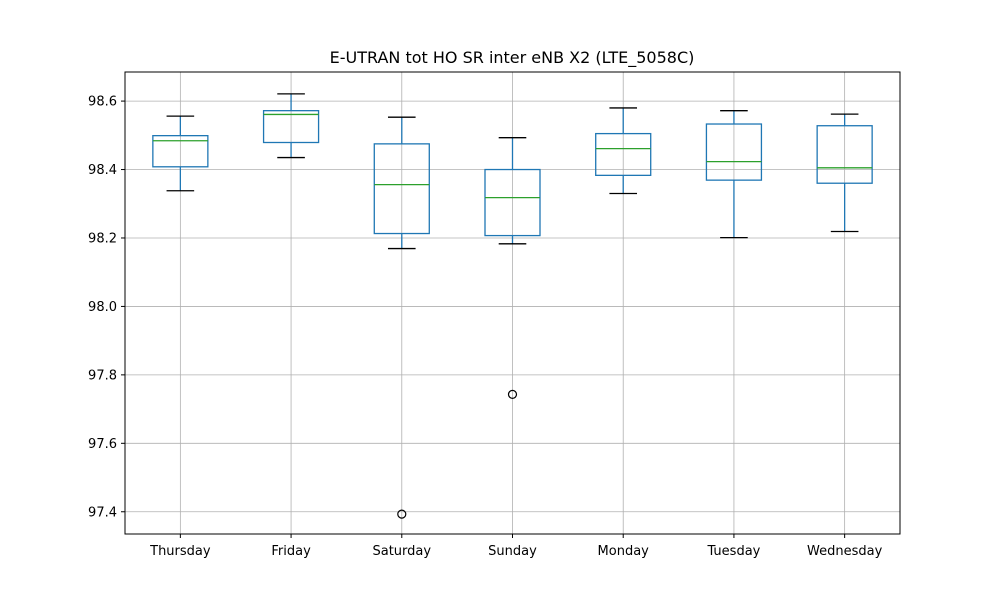 This screenshot has height=600, width=1000. Describe the element at coordinates (401, 551) in the screenshot. I see `x-tick-label: Saturday` at that location.